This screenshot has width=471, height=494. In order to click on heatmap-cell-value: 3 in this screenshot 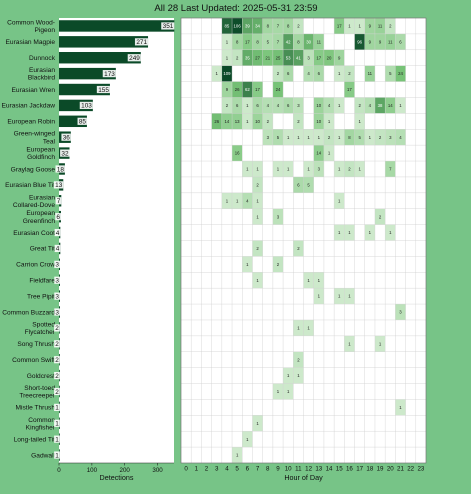, I will do `click(319, 169)`.